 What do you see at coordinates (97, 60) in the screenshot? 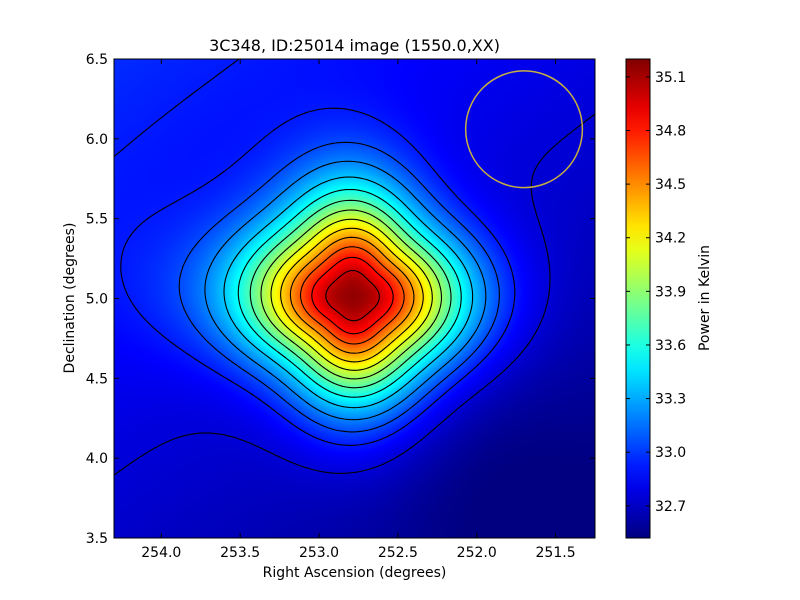
I see `y-tick-label: 6.5` at bounding box center [97, 60].